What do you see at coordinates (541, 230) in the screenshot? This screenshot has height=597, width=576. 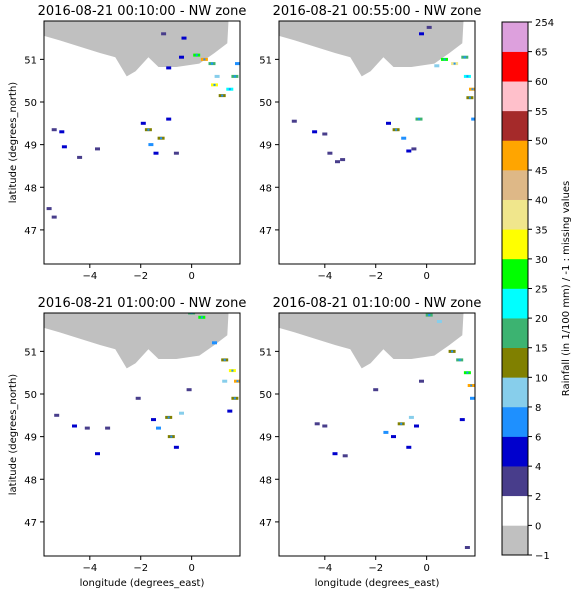 I see `colorbar-tick-label: 35` at bounding box center [541, 230].